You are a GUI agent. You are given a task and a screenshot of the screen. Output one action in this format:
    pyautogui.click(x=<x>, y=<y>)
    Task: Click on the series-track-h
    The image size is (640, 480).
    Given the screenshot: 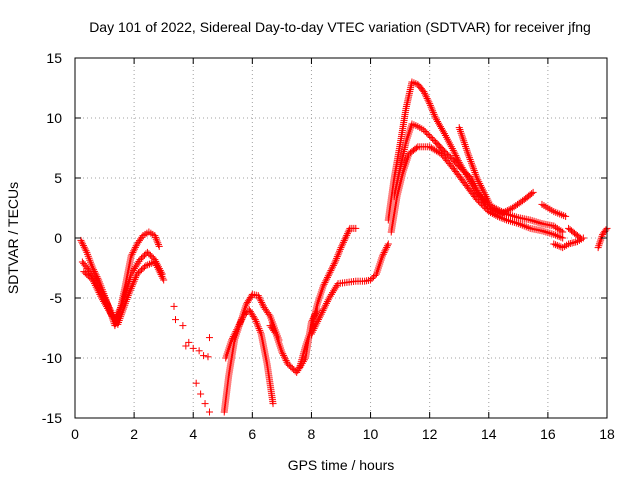 What is the action you would take?
    pyautogui.click(x=349, y=289)
    